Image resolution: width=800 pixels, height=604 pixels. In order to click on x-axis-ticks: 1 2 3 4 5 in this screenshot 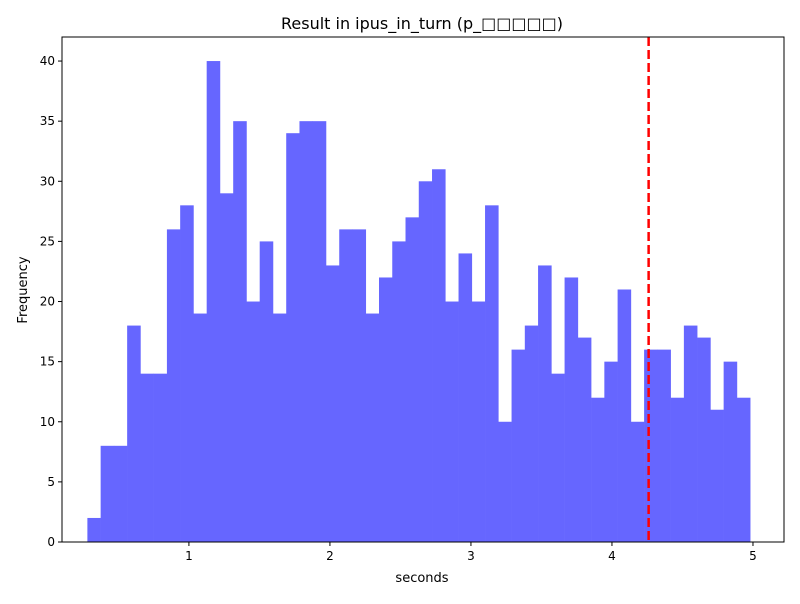, I will do `click(471, 552)`.